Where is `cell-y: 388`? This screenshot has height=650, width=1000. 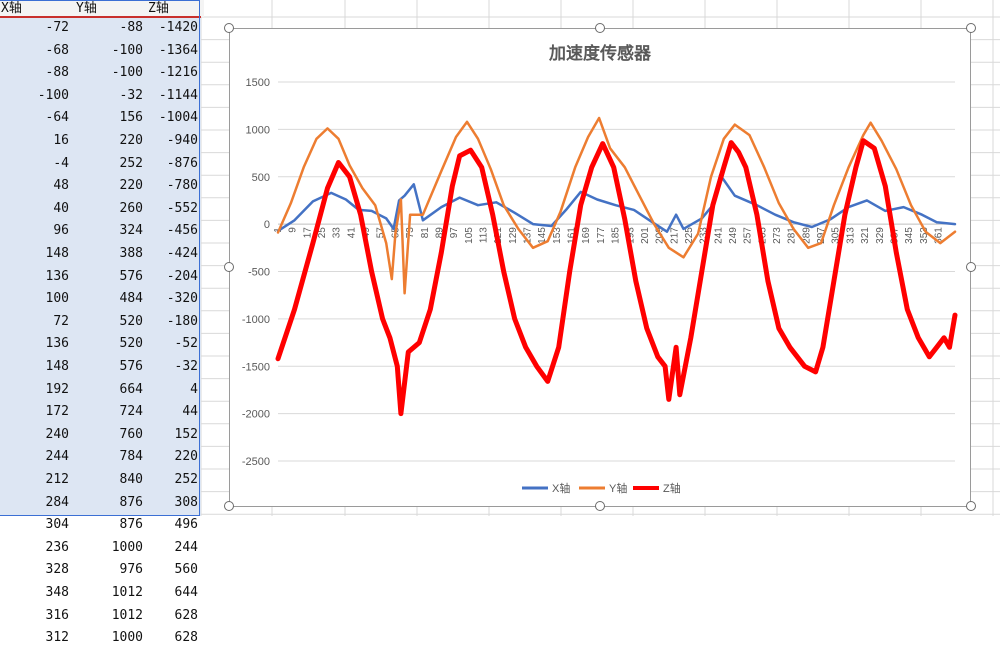
cell-y: 388 is located at coordinates (131, 253).